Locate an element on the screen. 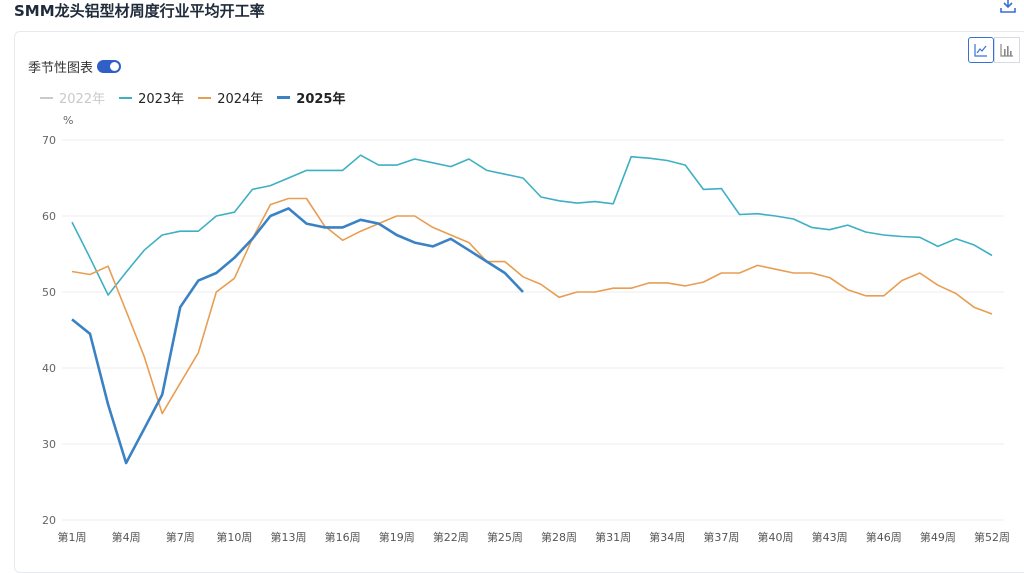  legend-swatch-2022 is located at coordinates (46, 97).